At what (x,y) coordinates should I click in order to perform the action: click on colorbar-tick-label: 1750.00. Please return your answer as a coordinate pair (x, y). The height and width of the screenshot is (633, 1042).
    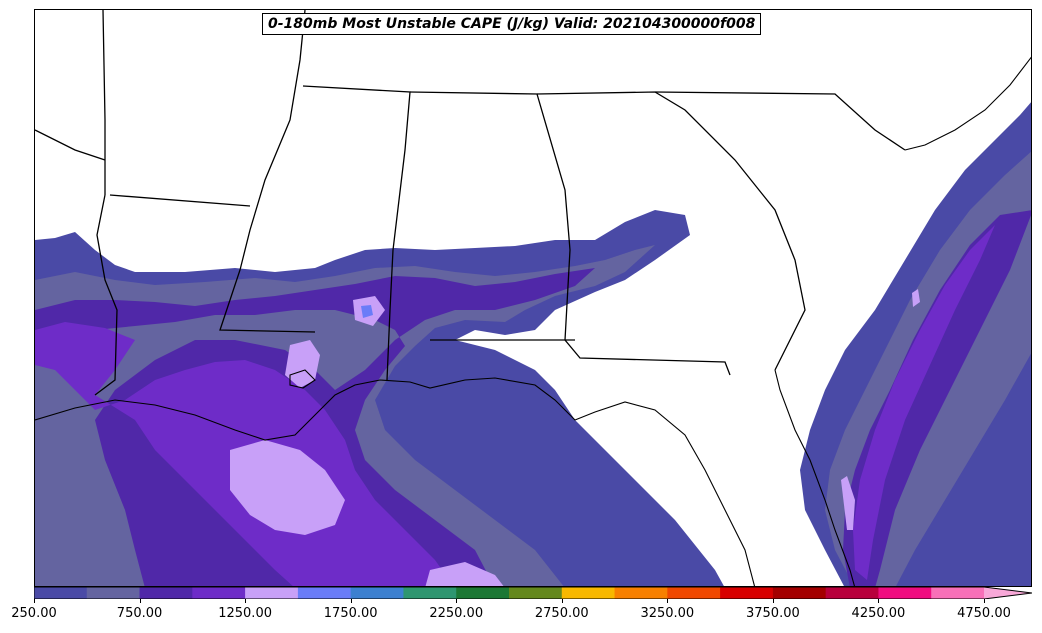
    Looking at the image, I should click on (350, 613).